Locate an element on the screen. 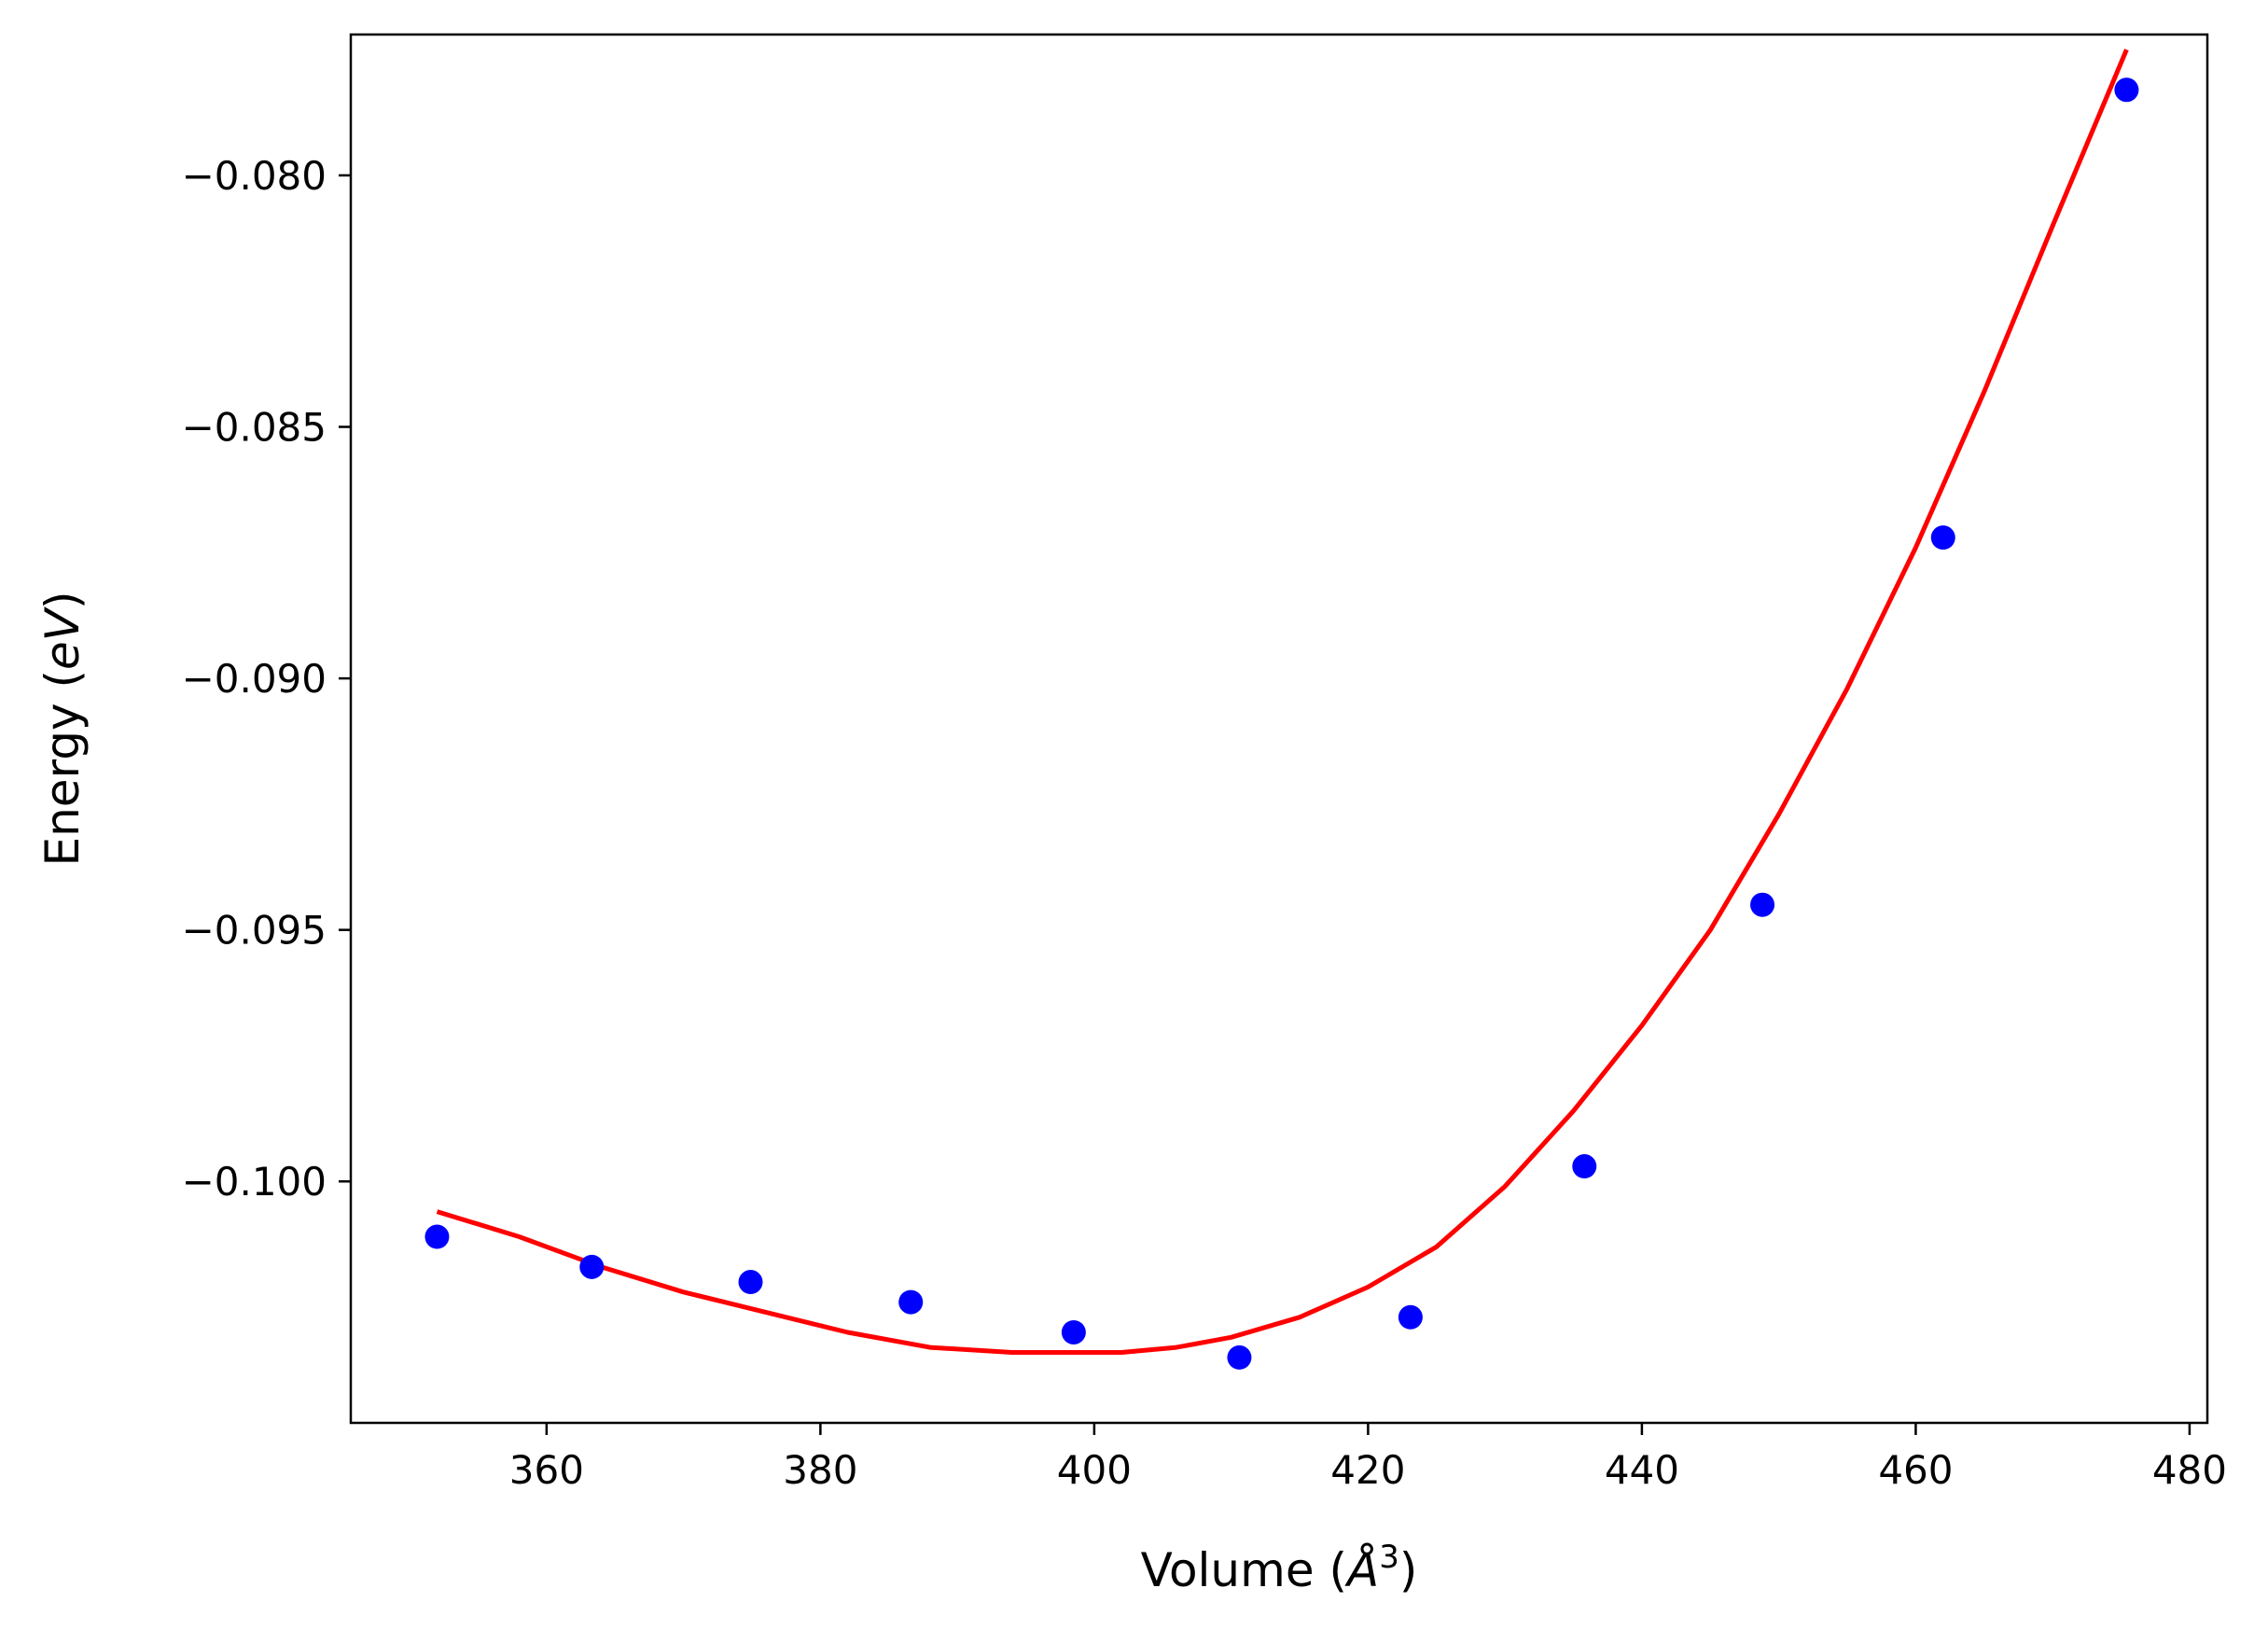  x-tick-label: 420 is located at coordinates (1367, 1470).